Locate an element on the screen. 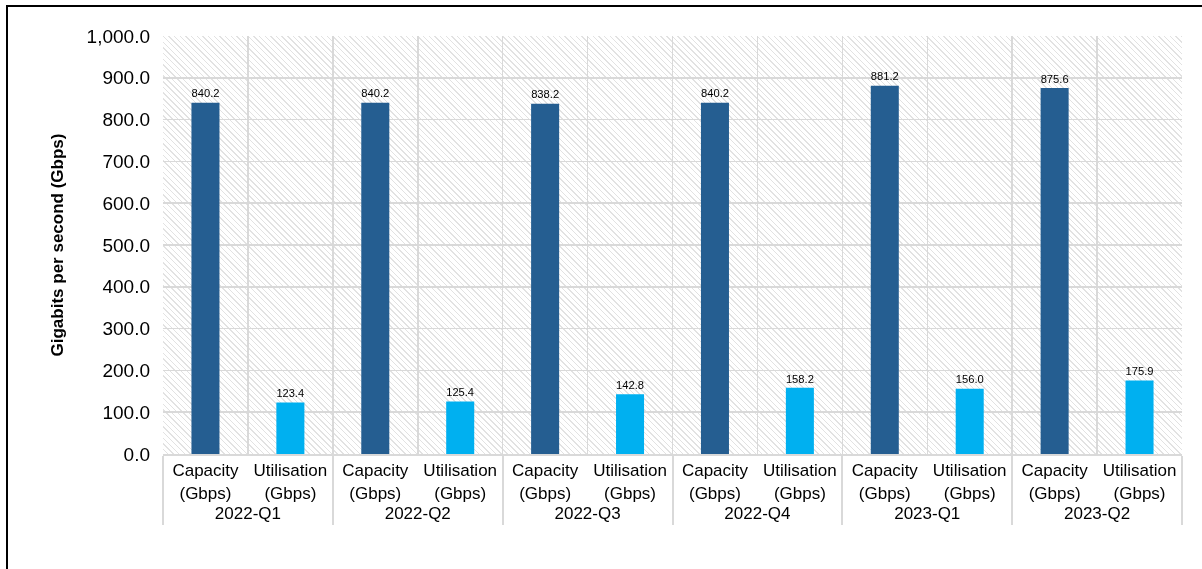 This screenshot has height=569, width=1202. y-tick-label: 700.0 is located at coordinates (126, 162).